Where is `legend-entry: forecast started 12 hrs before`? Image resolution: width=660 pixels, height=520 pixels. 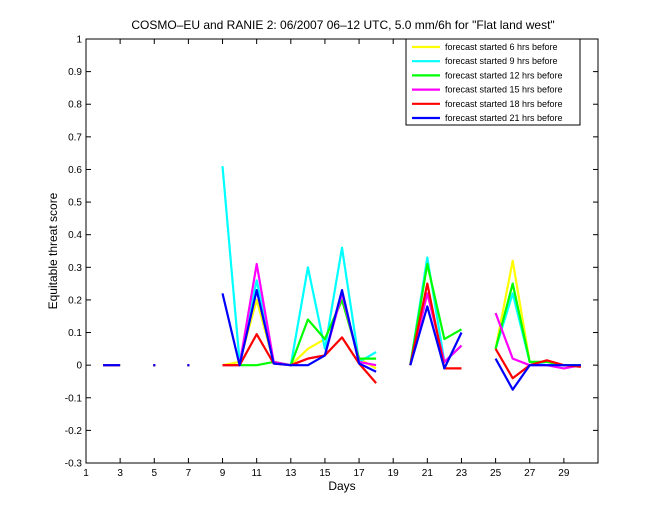 legend-entry: forecast started 12 hrs before is located at coordinates (504, 75).